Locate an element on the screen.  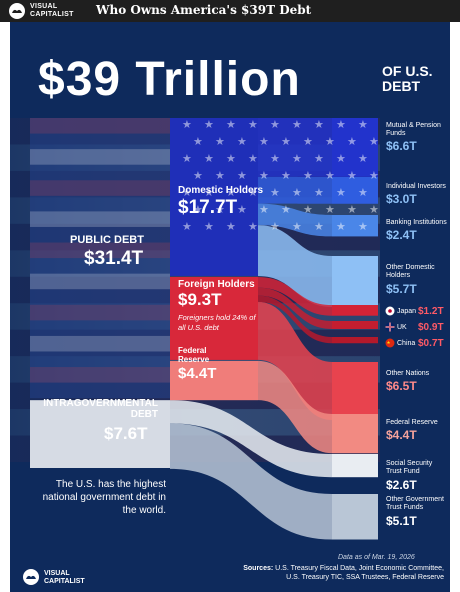
as-of-date: Data as of Mar. 19, 2026 is located at coordinates (376, 557).